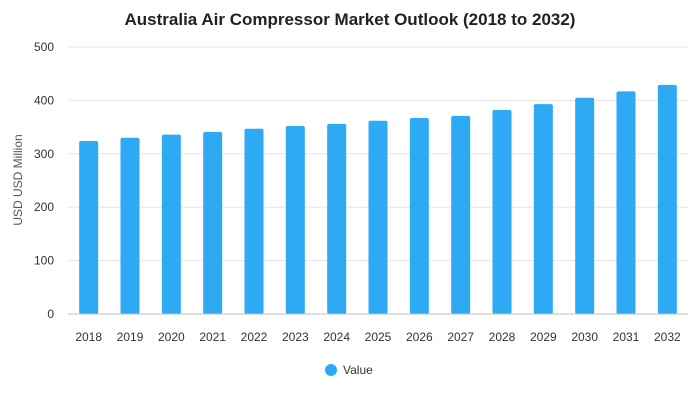  I want to click on x-tick-label: 2031, so click(626, 337).